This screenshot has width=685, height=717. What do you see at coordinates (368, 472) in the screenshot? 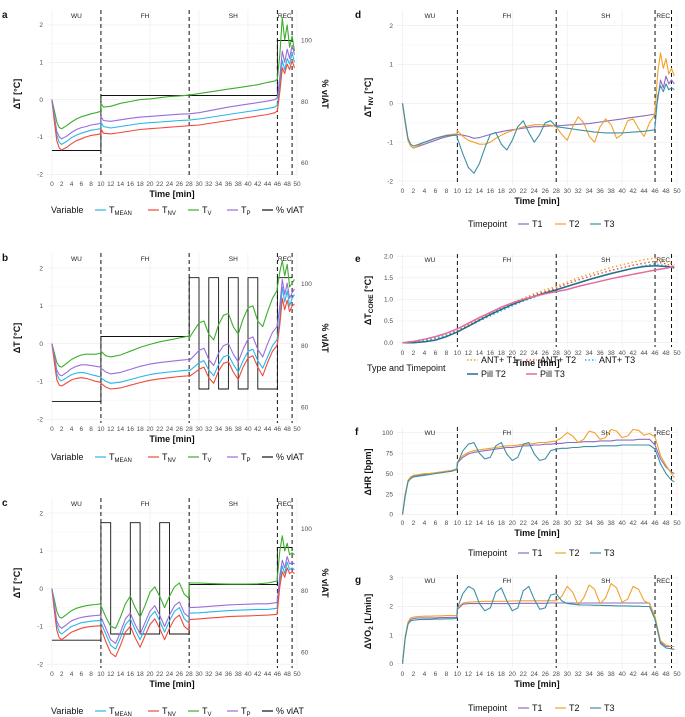
I see `y-axis-label: ΔHR [bpm]` at bounding box center [368, 472].